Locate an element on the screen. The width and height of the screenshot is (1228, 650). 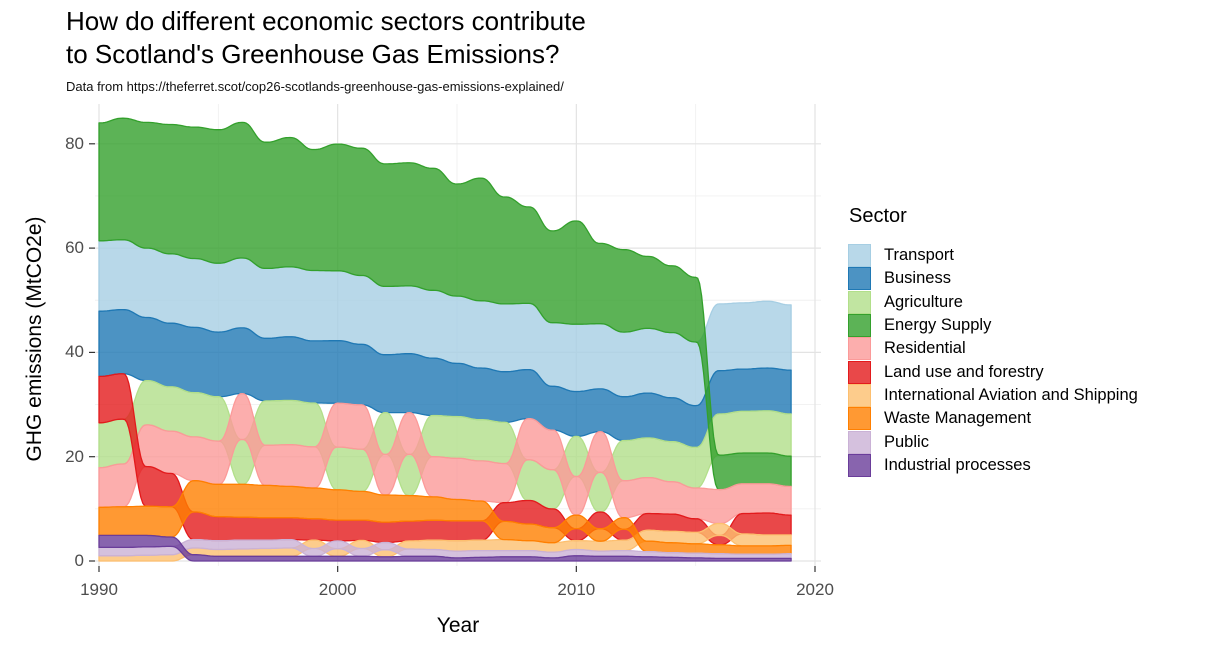
chart-title-line2: to Scotland's Greenhouse Gas Emissions? is located at coordinates (313, 54).